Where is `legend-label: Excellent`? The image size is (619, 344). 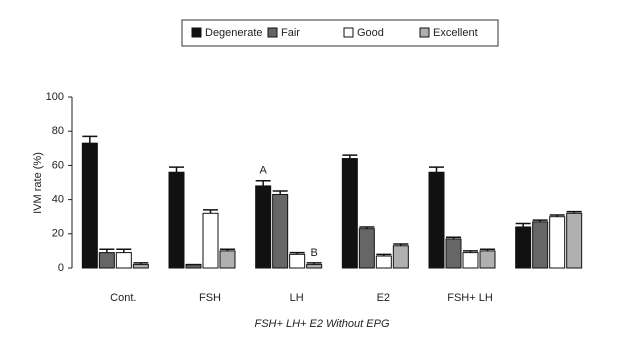 legend-label: Excellent is located at coordinates (455, 33).